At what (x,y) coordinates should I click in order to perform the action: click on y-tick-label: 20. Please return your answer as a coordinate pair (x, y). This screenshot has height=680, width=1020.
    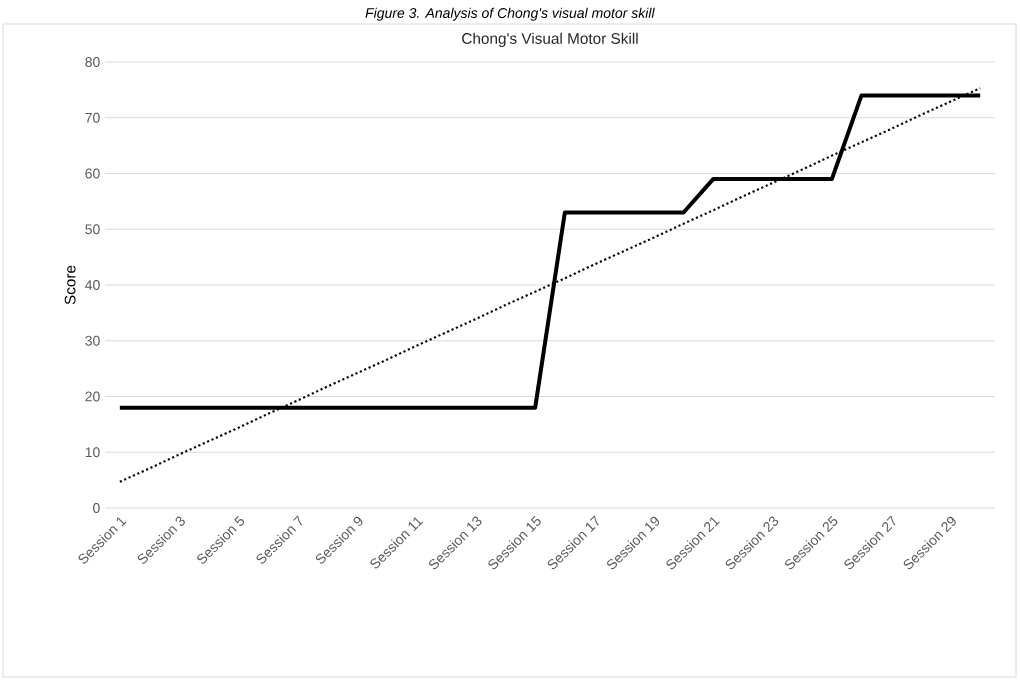
    Looking at the image, I should click on (92, 396).